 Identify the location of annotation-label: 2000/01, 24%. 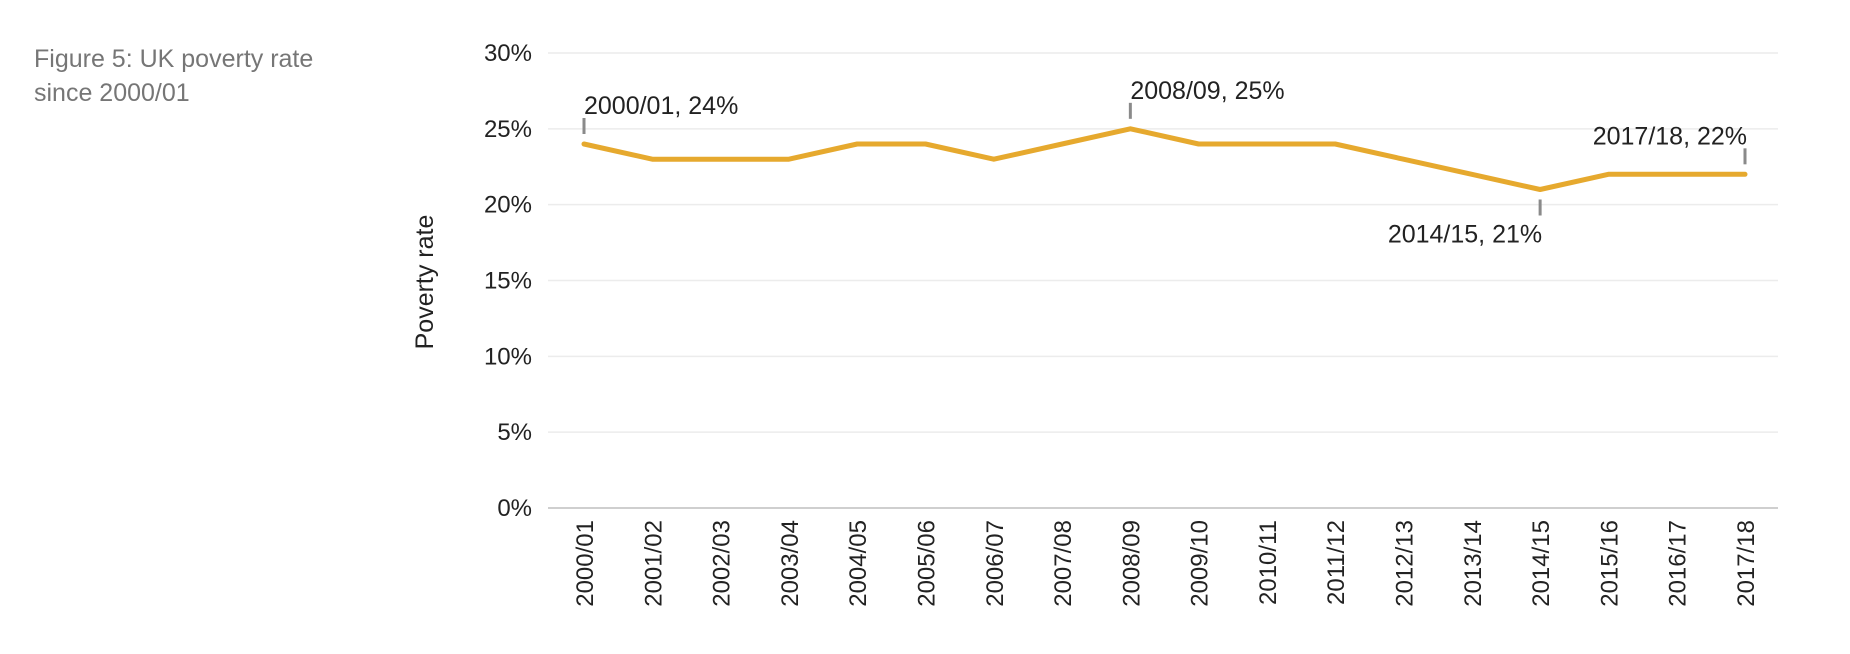
(661, 106).